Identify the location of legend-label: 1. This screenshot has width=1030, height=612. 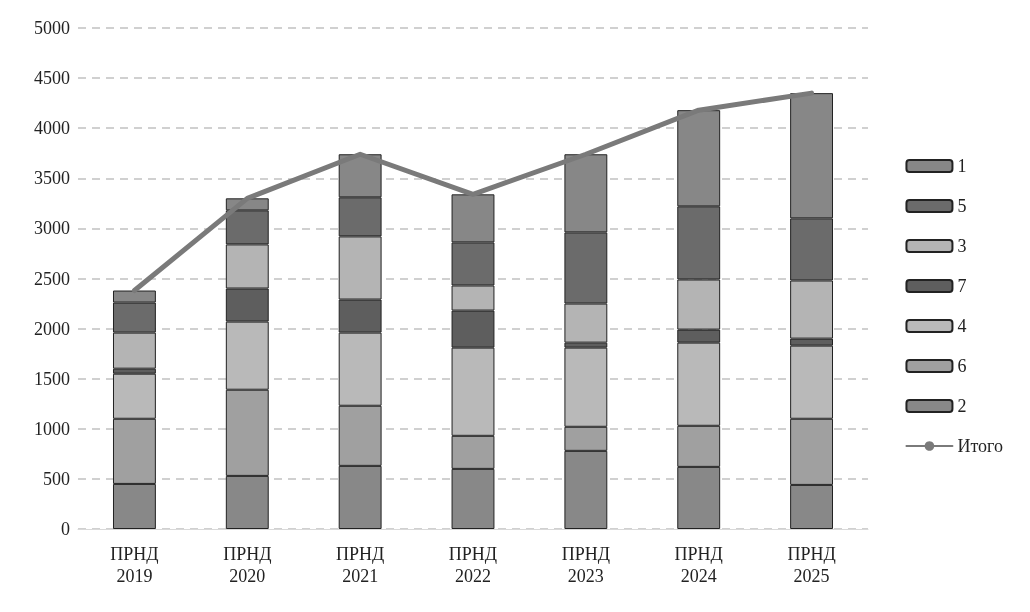
(962, 166).